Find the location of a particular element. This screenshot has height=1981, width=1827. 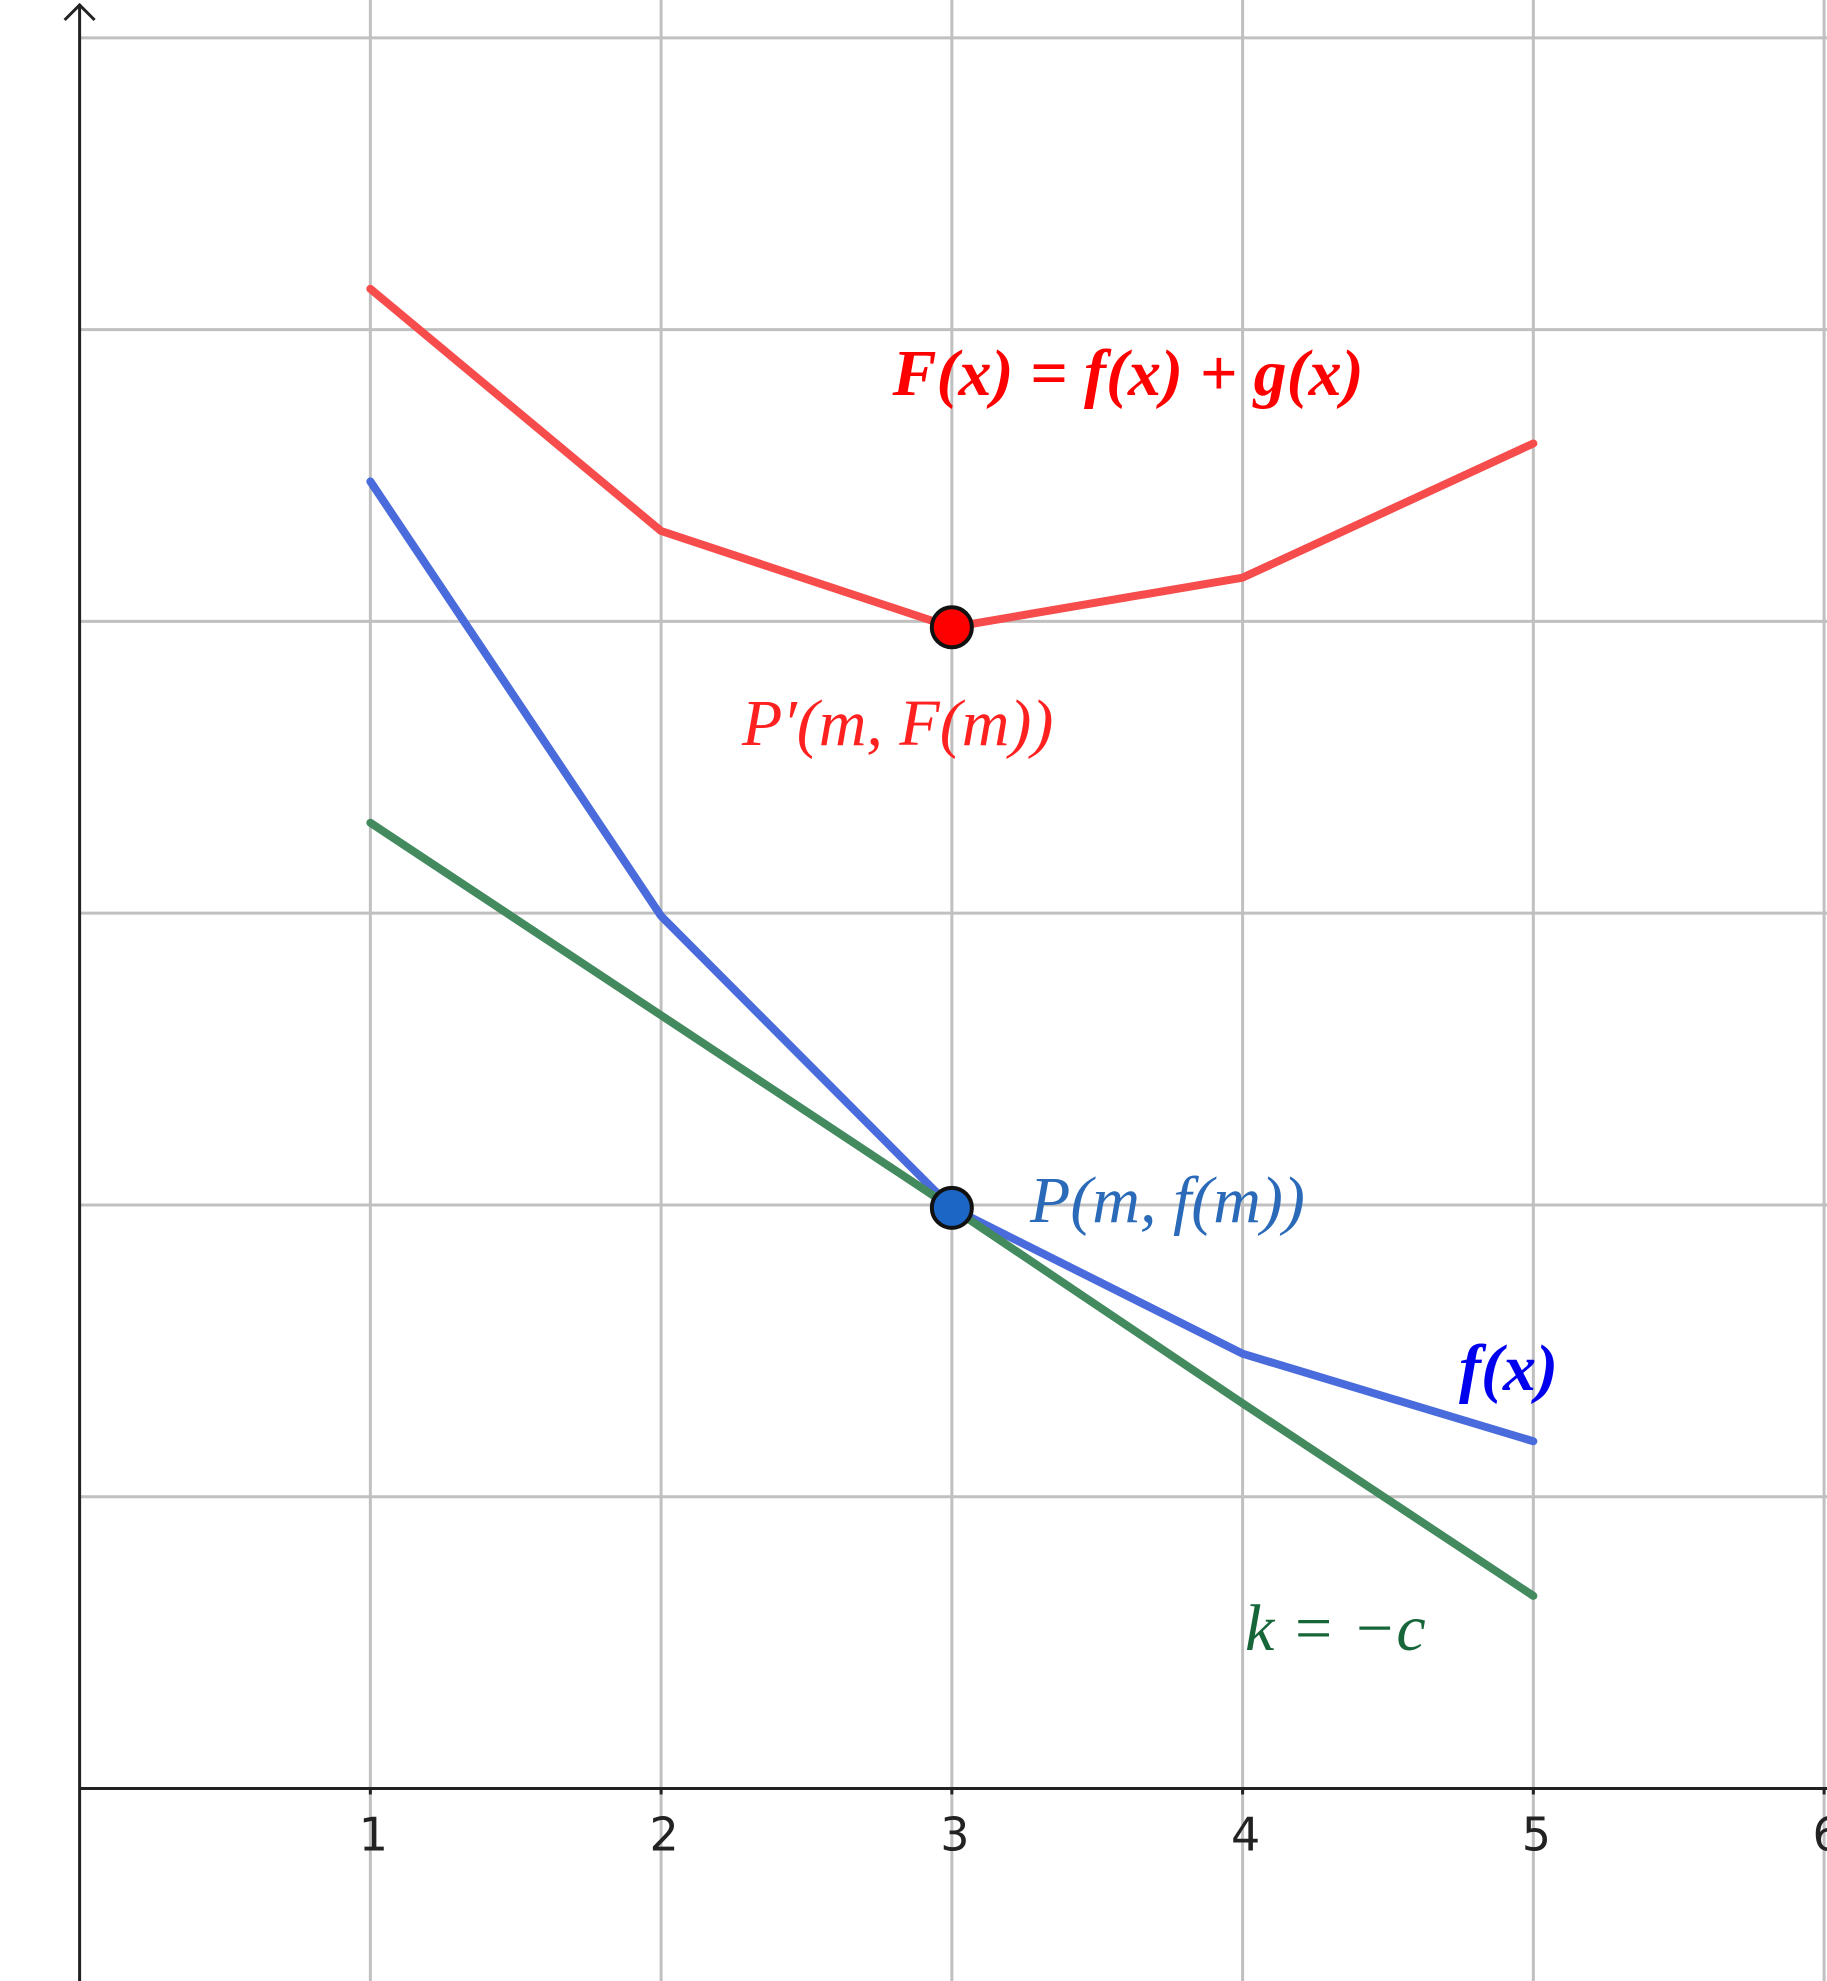

point-label: P(m, f(m)) is located at coordinates (1167, 1200).